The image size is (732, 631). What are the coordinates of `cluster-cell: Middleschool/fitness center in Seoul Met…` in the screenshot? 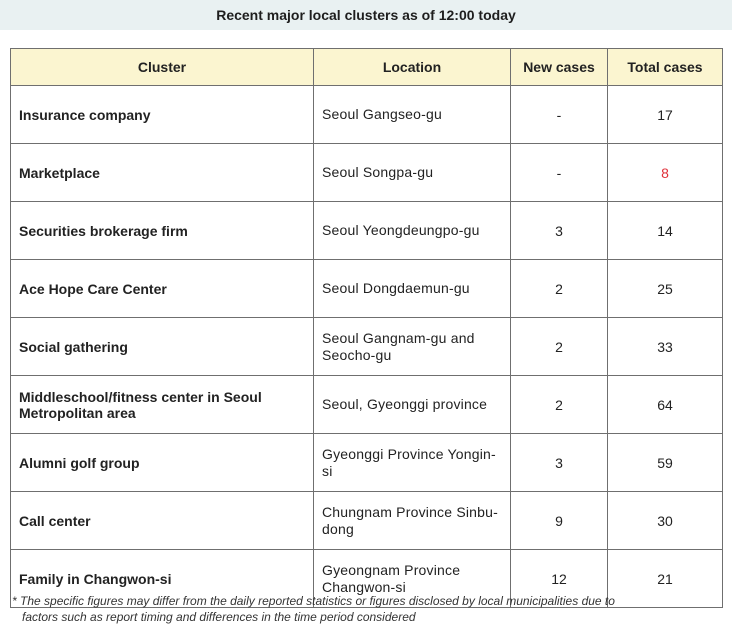 It's located at (162, 404).